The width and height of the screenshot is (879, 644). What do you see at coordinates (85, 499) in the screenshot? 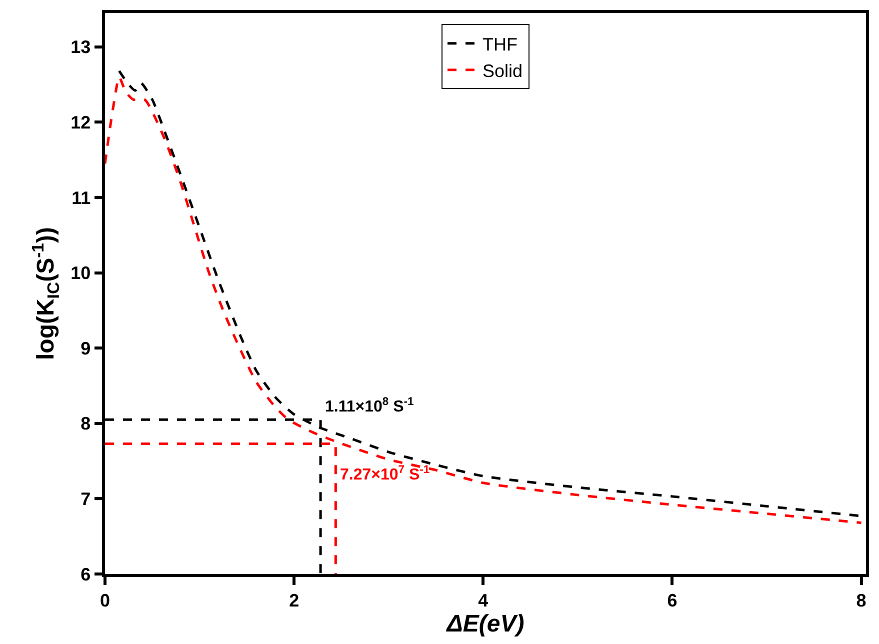
I see `y-tick-label: 7` at bounding box center [85, 499].